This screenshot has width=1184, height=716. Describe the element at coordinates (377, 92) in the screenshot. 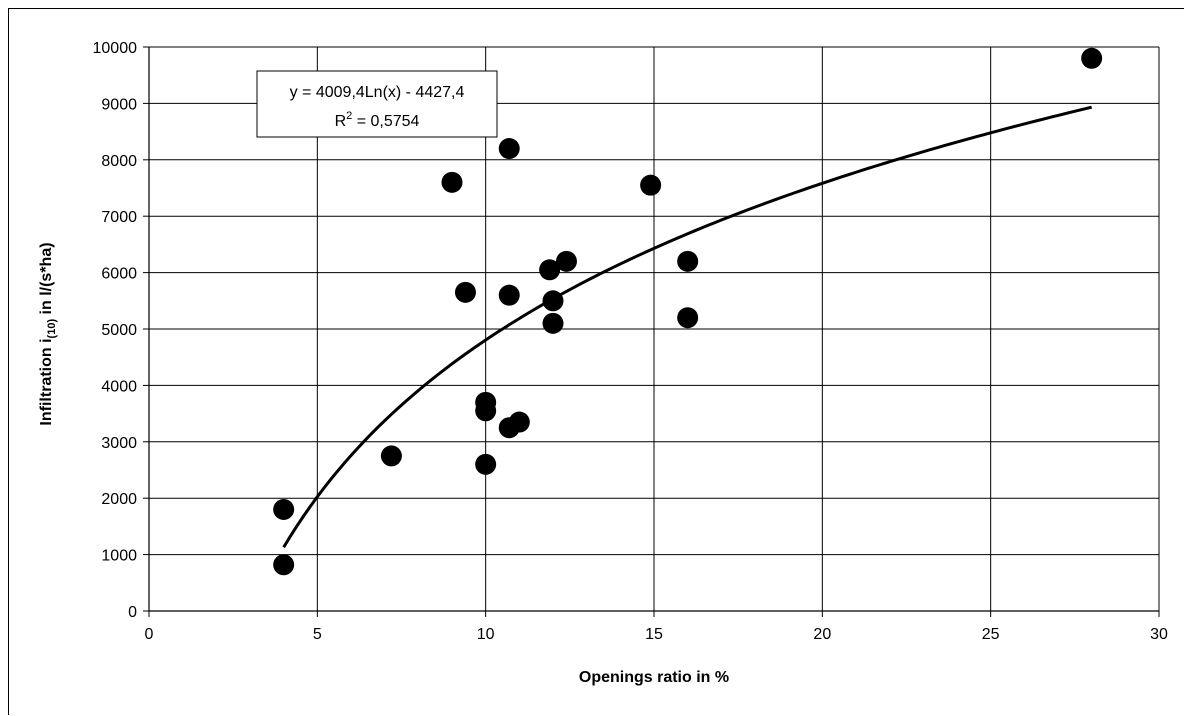

I see `trendline-equation: y = 4009,4Ln(x) - 4427,4` at that location.